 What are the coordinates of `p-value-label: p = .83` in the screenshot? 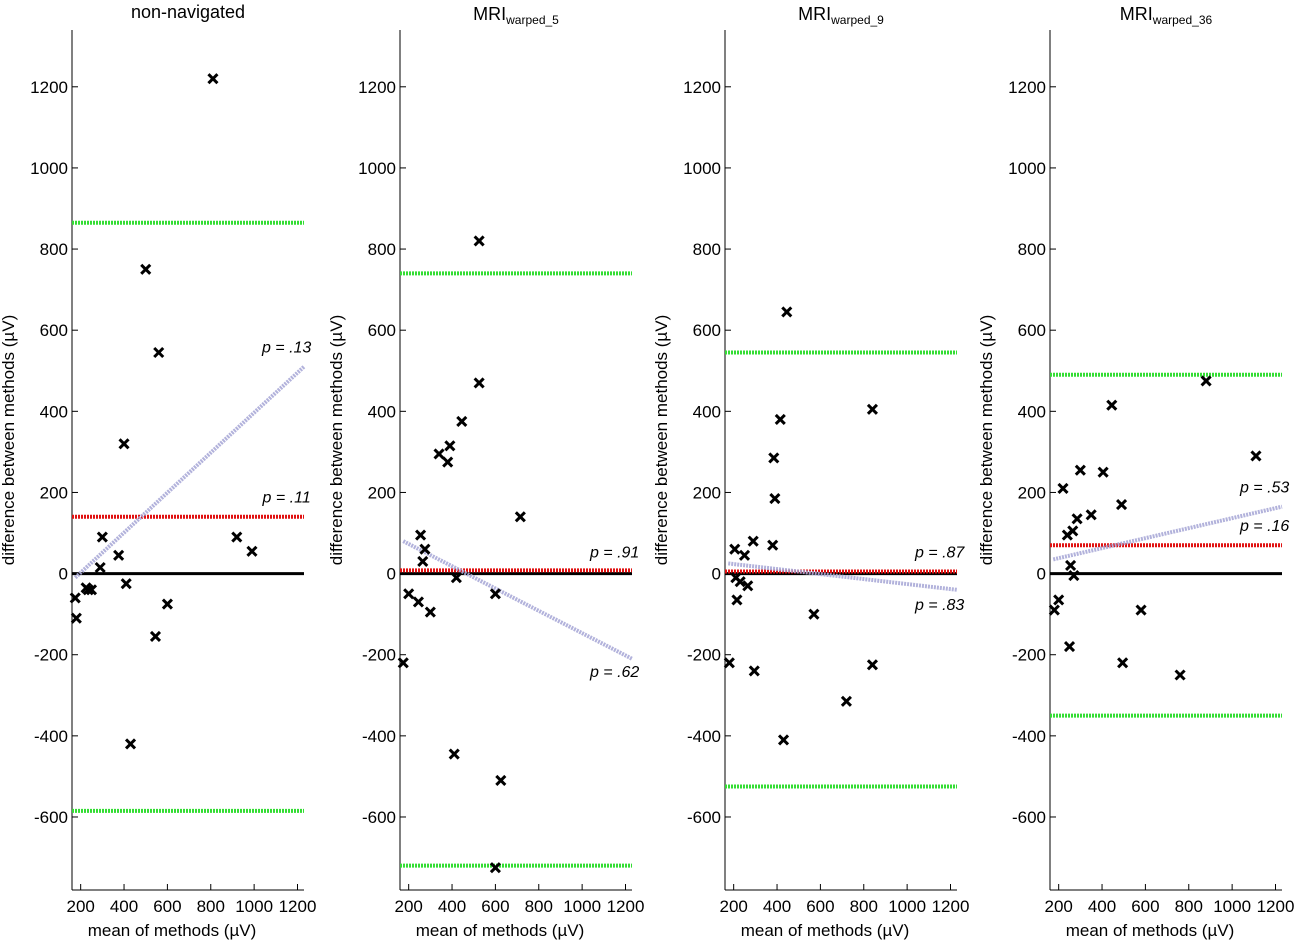 It's located at (939, 605).